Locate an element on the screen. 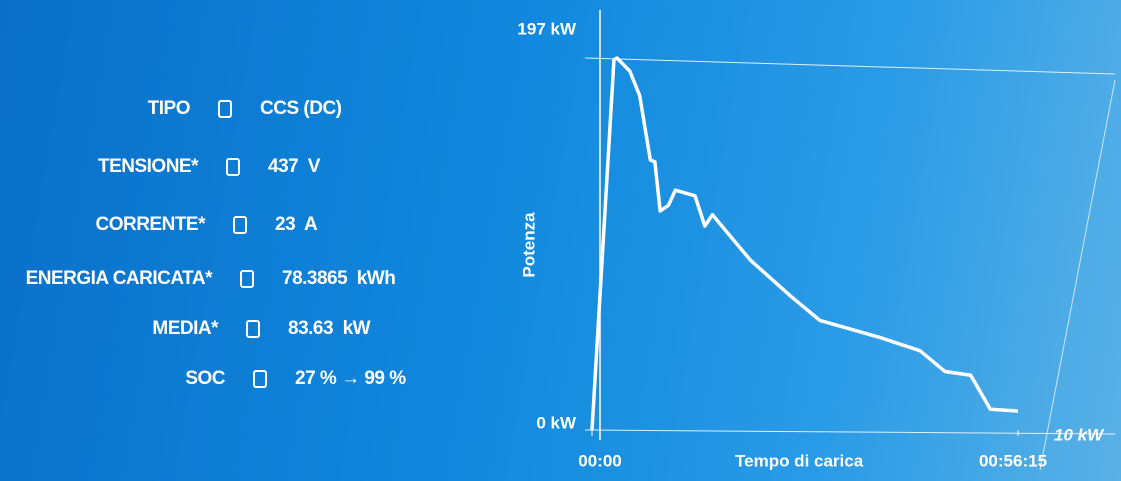 This screenshot has width=1121, height=481. info-label: SOC is located at coordinates (205, 378).